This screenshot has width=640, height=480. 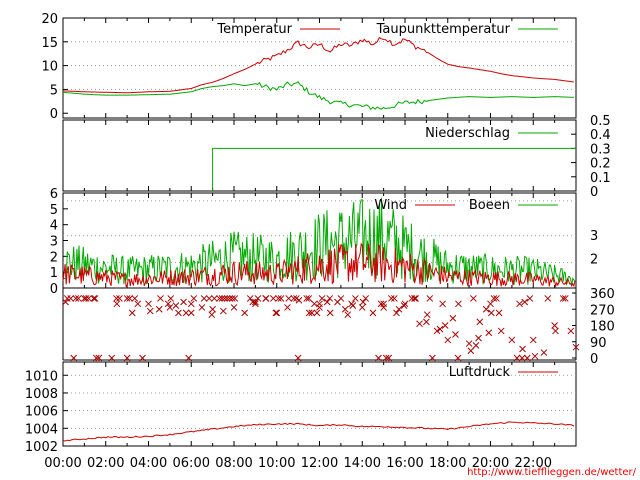 What do you see at coordinates (600, 178) in the screenshot?
I see `y-tick-label: 0.1` at bounding box center [600, 178].